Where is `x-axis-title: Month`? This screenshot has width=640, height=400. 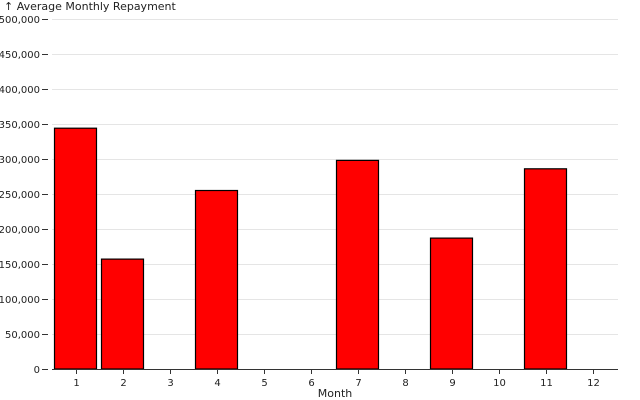
x-axis-title: Month is located at coordinates (335, 393).